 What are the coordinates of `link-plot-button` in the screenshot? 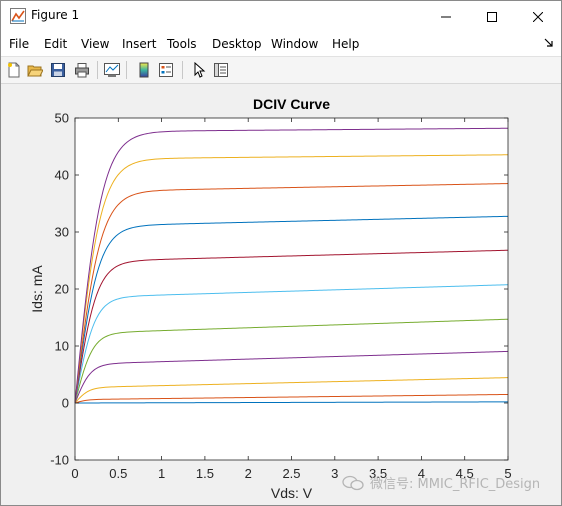 It's located at (112, 70).